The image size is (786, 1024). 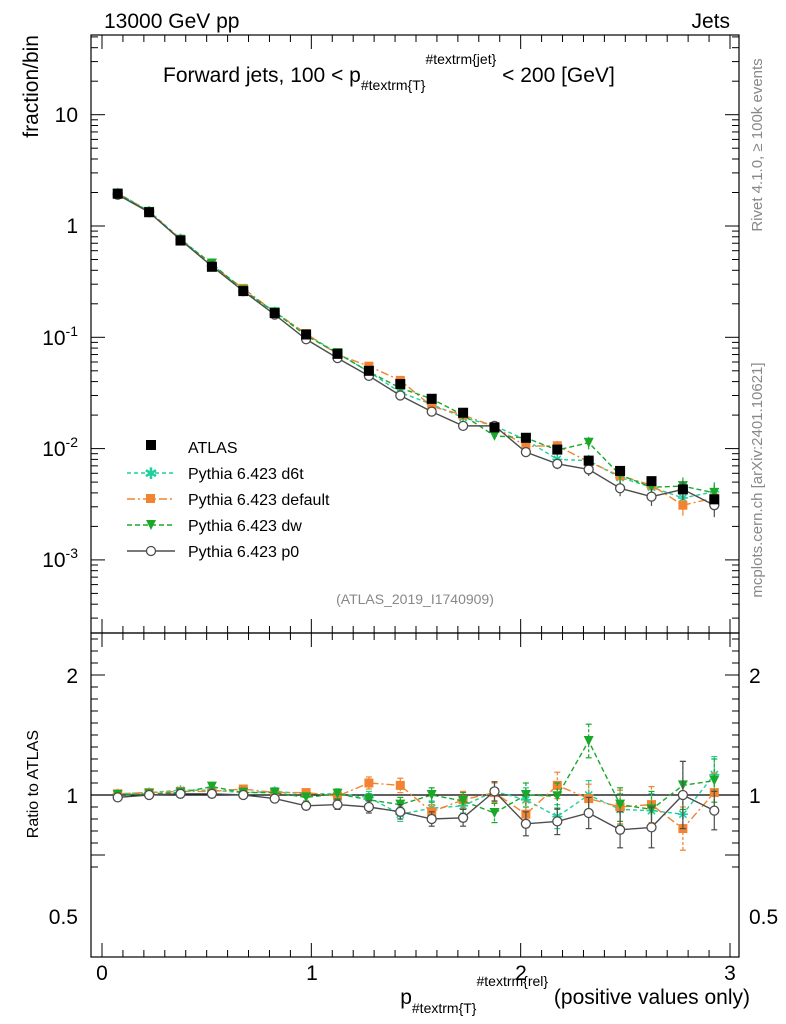 I want to click on x-ticklabels: 0 1 2 3, so click(x=416, y=973).